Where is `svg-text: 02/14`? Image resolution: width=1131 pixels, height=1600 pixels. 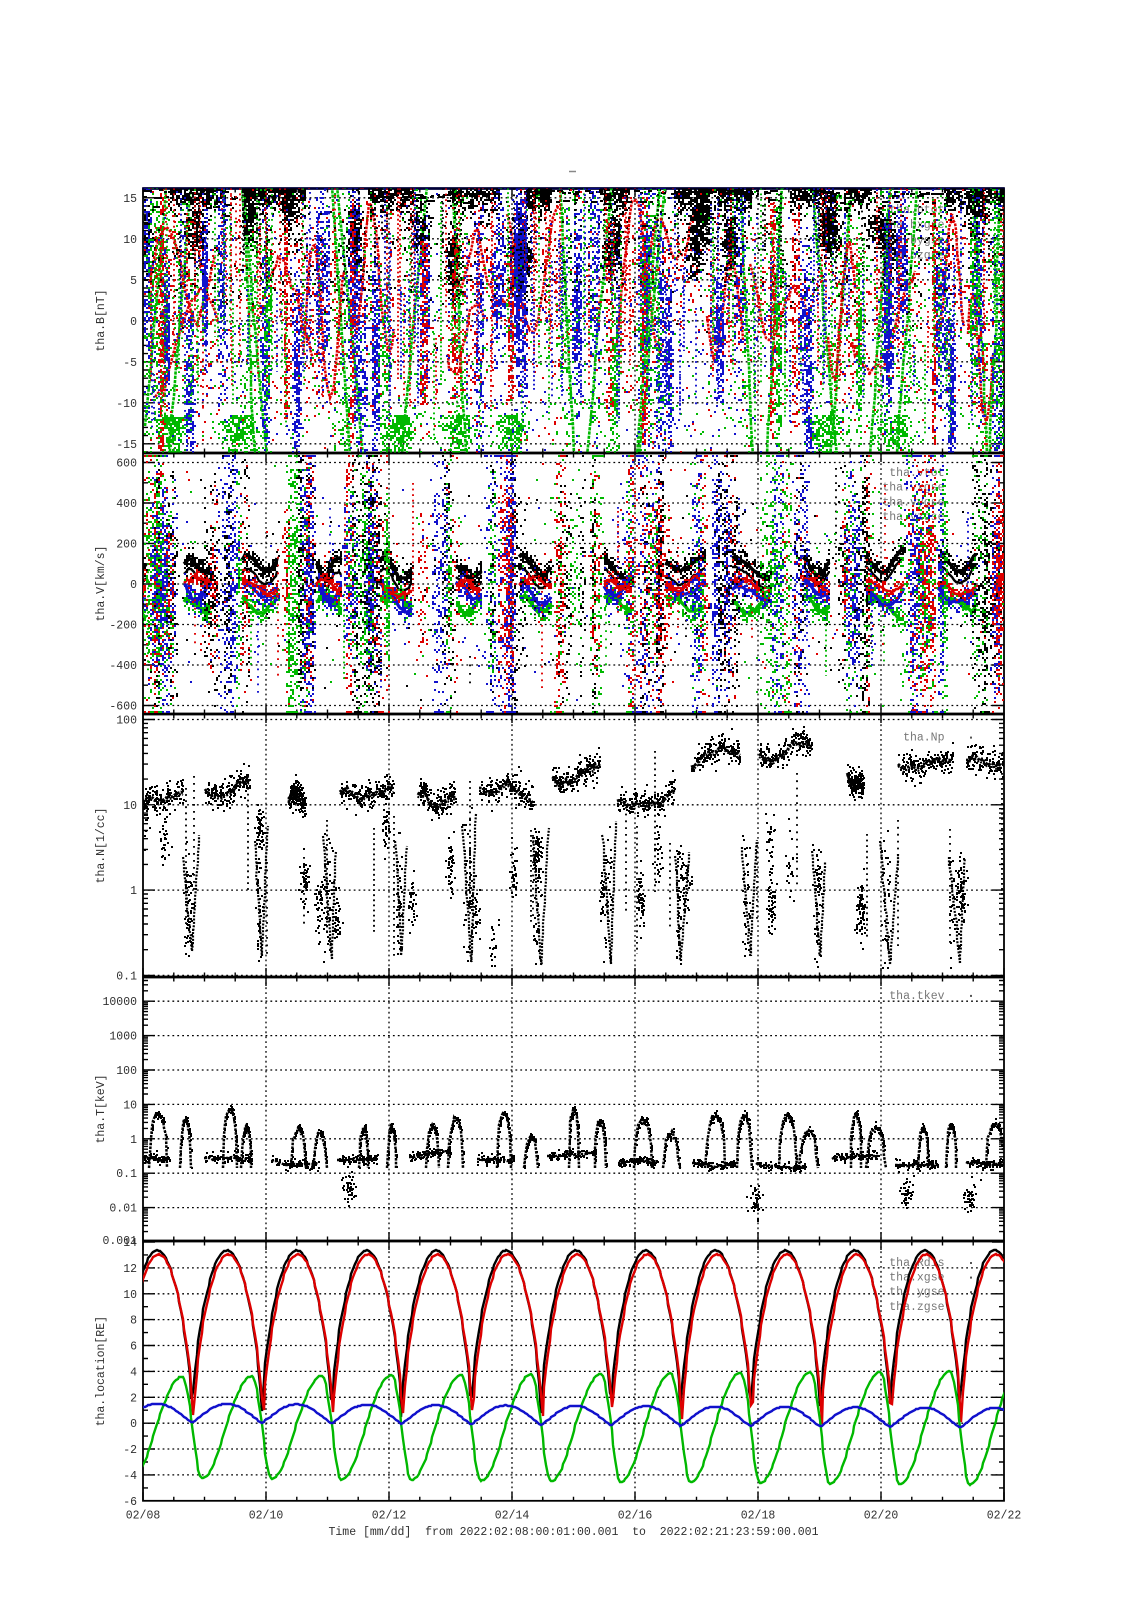
svg-text: 02/14 is located at coordinates (512, 1516).